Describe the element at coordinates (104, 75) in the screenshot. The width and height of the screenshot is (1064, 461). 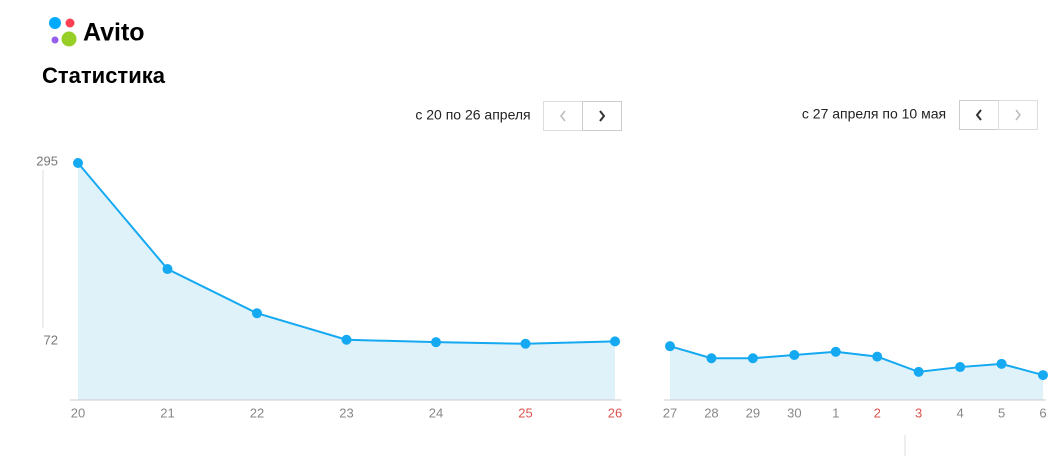
I see `page-title: Статистика` at that location.